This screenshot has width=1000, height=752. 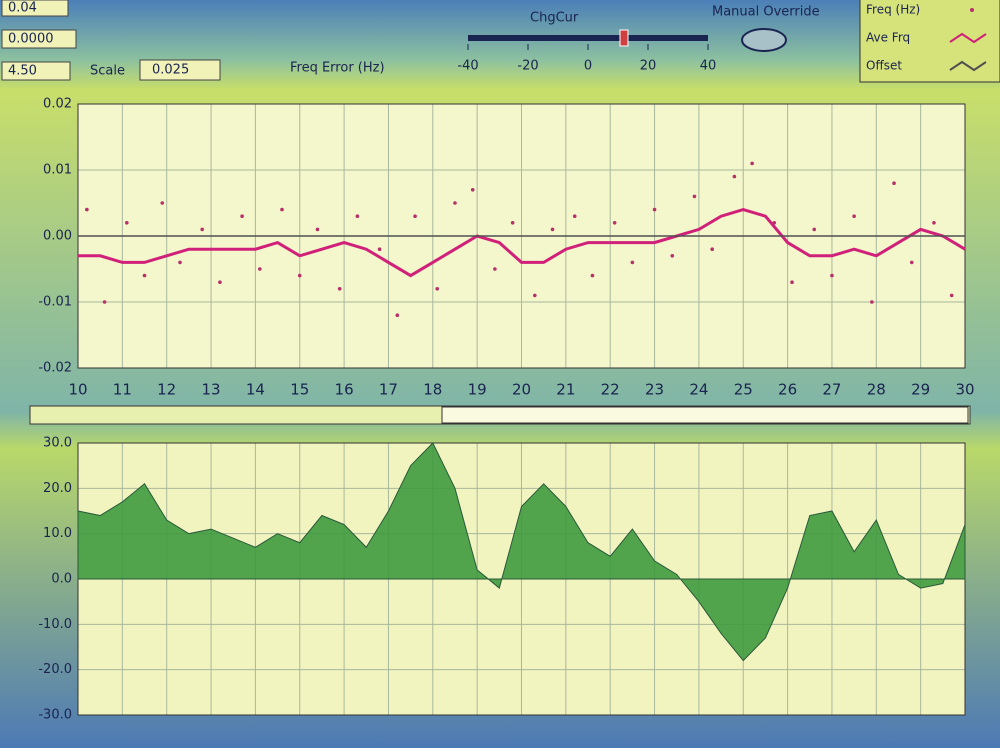 What do you see at coordinates (884, 66) in the screenshot?
I see `legend-label: Offset` at bounding box center [884, 66].